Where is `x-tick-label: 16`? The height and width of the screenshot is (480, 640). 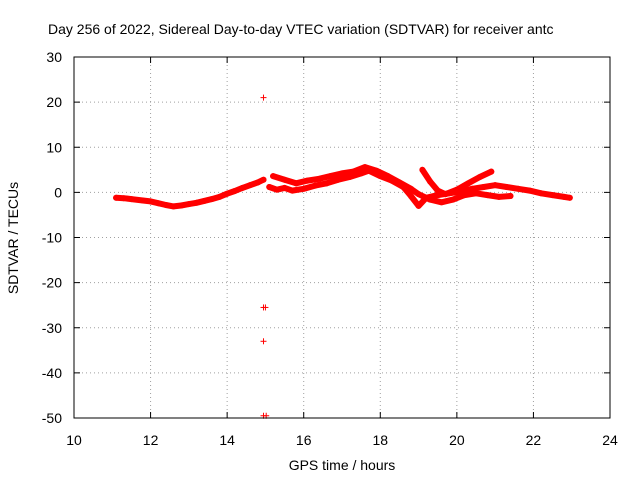 x-tick-label: 16 is located at coordinates (304, 440).